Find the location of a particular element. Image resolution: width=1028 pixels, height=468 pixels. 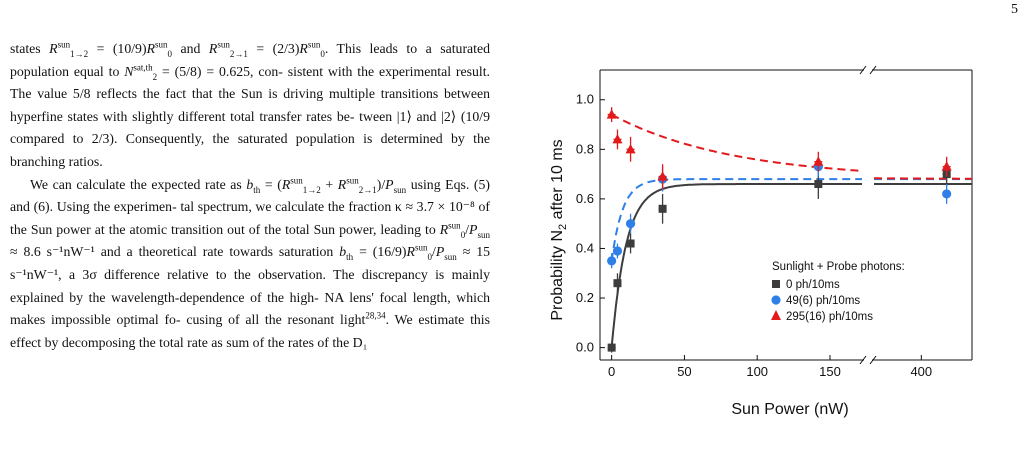

y-tick-label: 0.2 is located at coordinates (585, 297).